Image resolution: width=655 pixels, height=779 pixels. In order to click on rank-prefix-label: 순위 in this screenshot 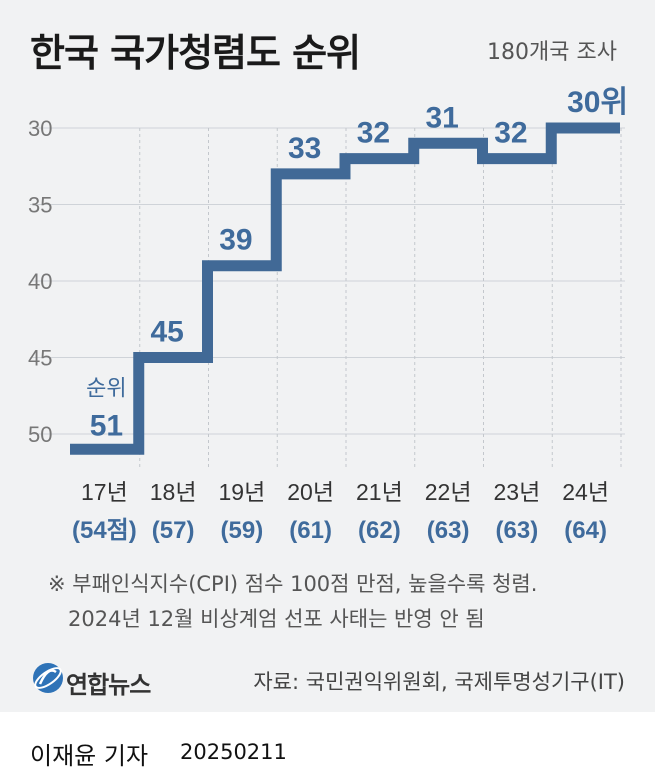, I will do `click(106, 387)`.